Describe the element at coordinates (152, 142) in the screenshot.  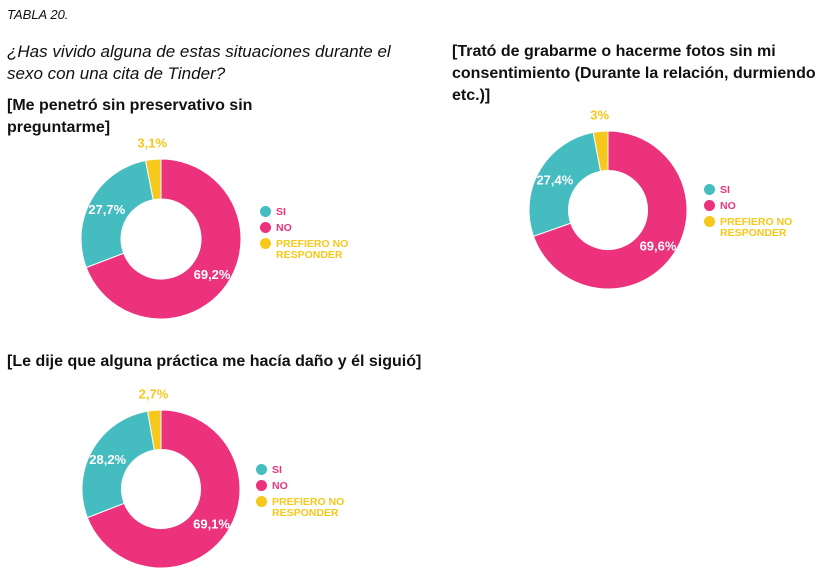
I see `data-label-prefiero: 3,1%` at that location.